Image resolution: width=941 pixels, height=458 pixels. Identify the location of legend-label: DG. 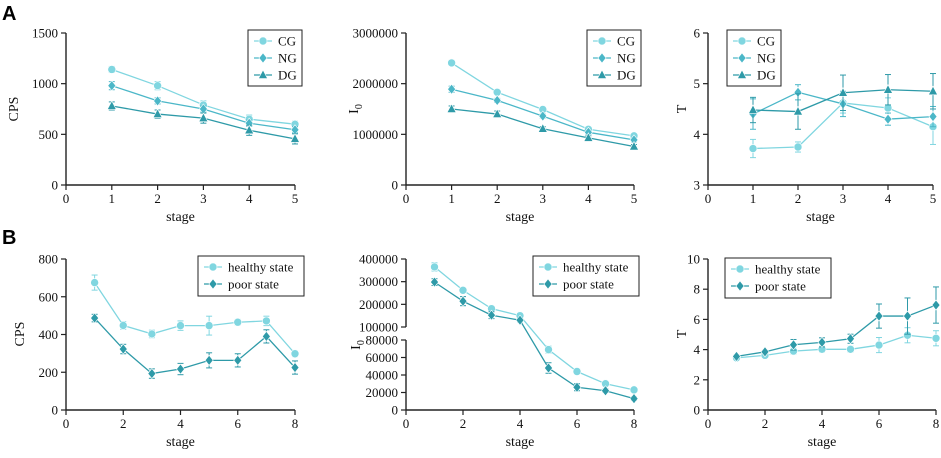
(766, 75).